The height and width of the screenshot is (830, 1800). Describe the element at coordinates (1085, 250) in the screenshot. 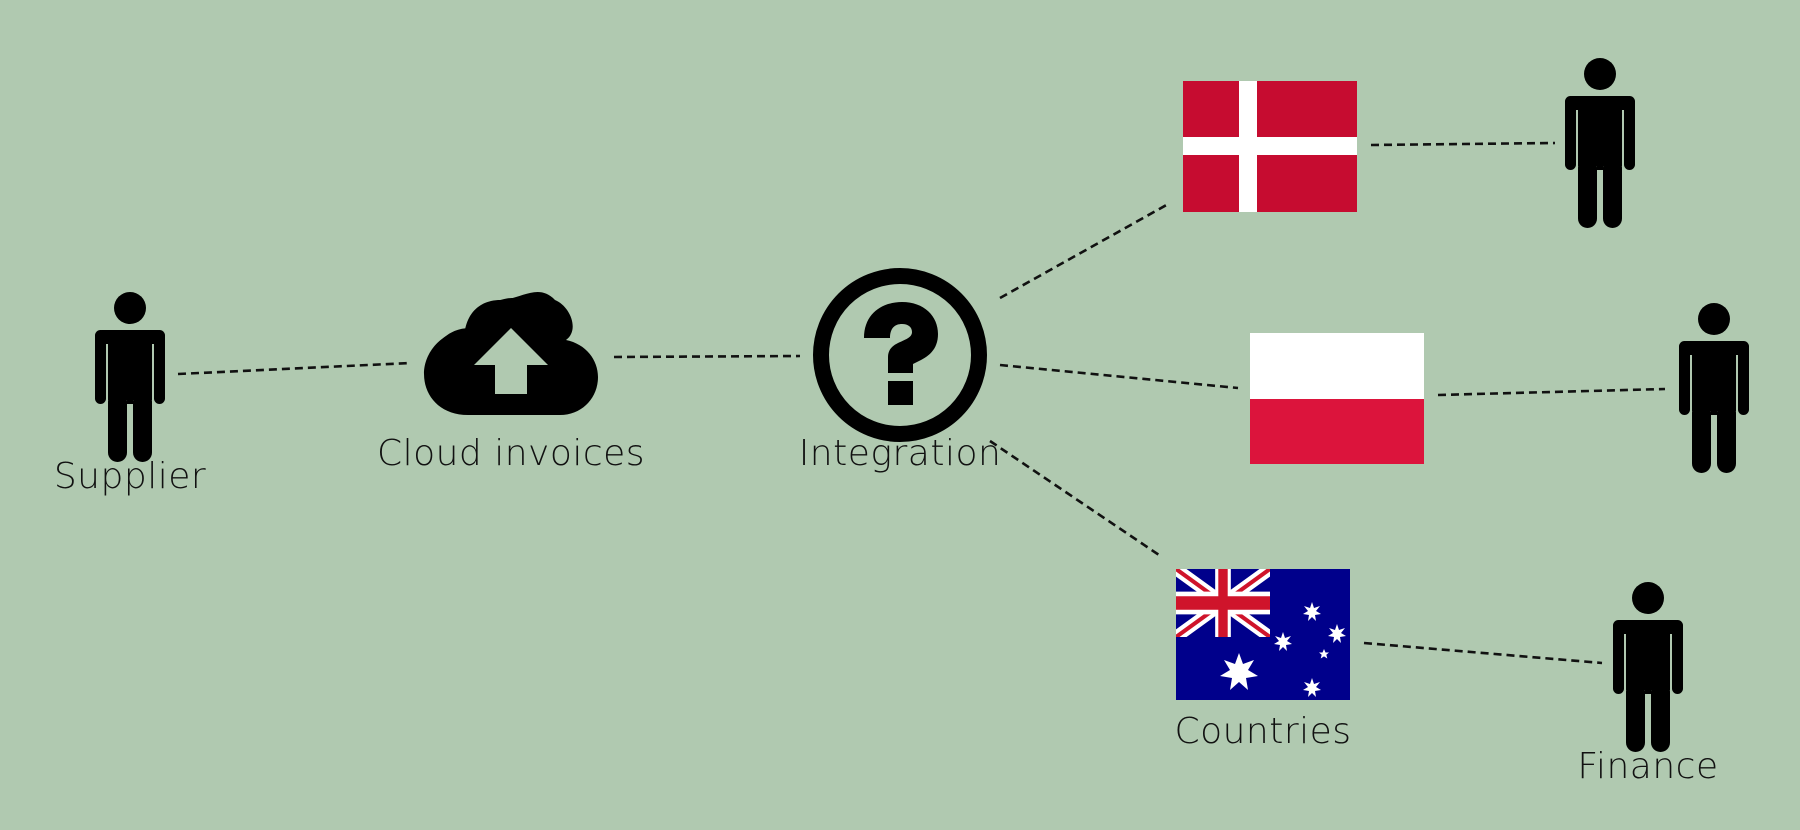

I see `connector-integration-denmark` at that location.